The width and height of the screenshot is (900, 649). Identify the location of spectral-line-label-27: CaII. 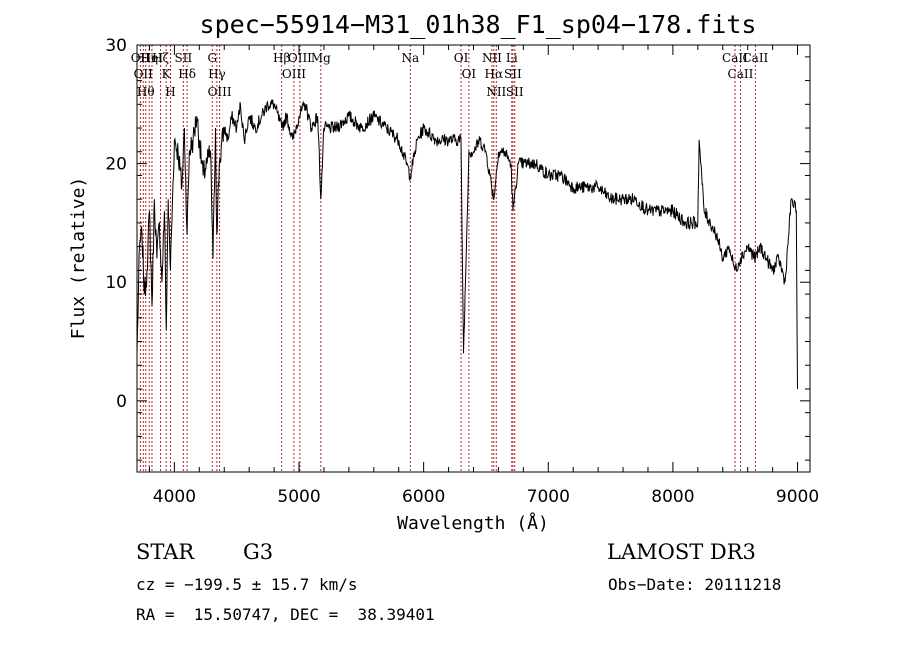
(741, 74).